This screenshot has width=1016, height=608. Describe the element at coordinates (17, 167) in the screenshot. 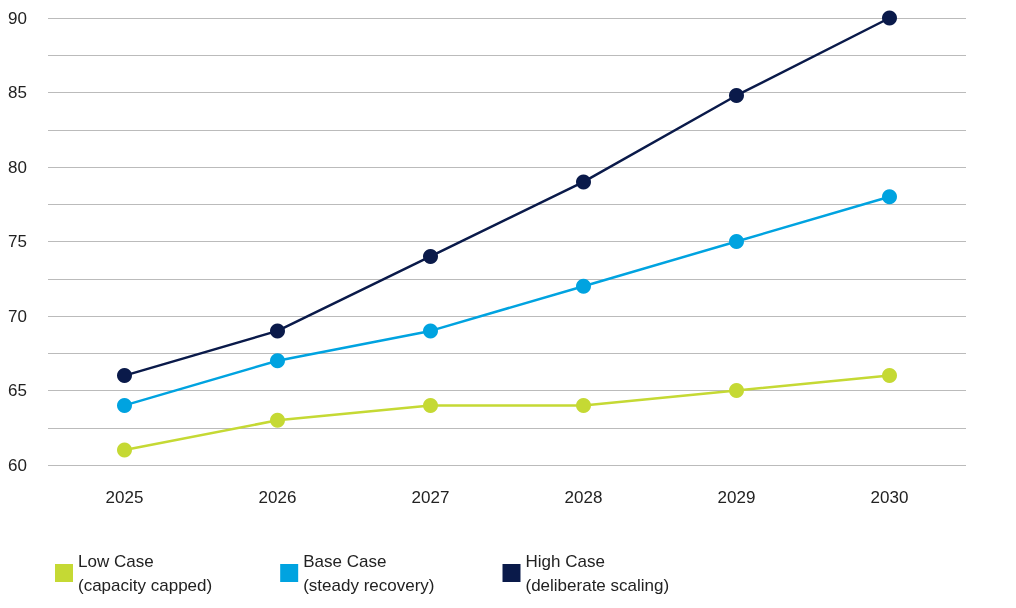

I see `y-tick-label: 80` at that location.